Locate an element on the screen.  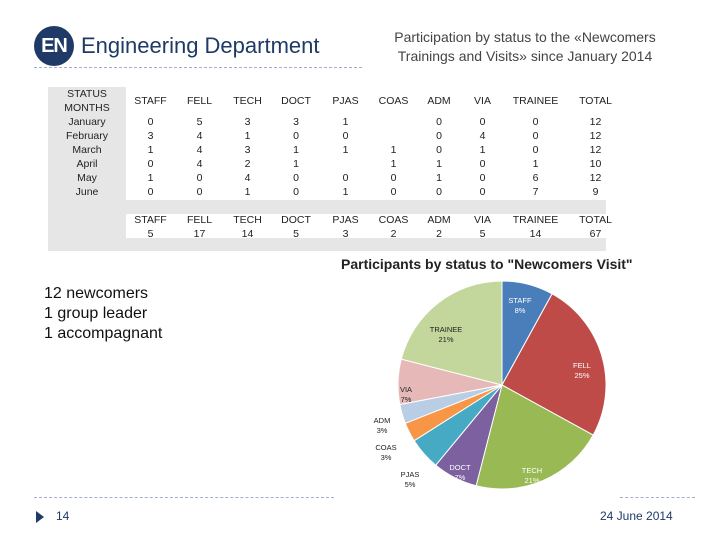
logo: EN Engineering Department is located at coordinates (176, 46).